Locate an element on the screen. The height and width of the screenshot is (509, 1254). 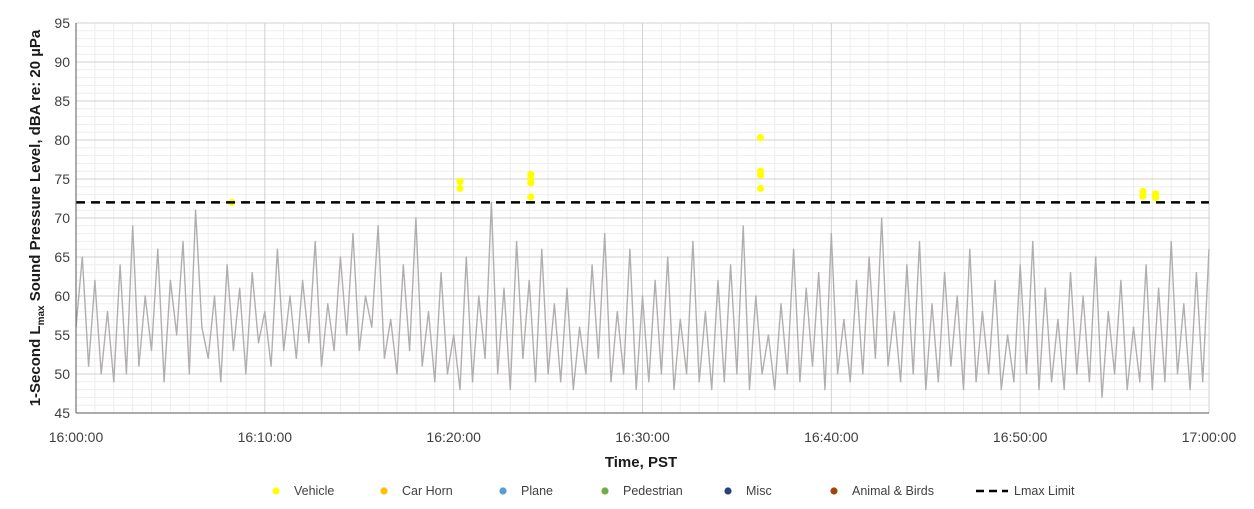
y-axis-title-part-2: Sound Pressure Level, dBA re: 20 µPa is located at coordinates (35, 167).